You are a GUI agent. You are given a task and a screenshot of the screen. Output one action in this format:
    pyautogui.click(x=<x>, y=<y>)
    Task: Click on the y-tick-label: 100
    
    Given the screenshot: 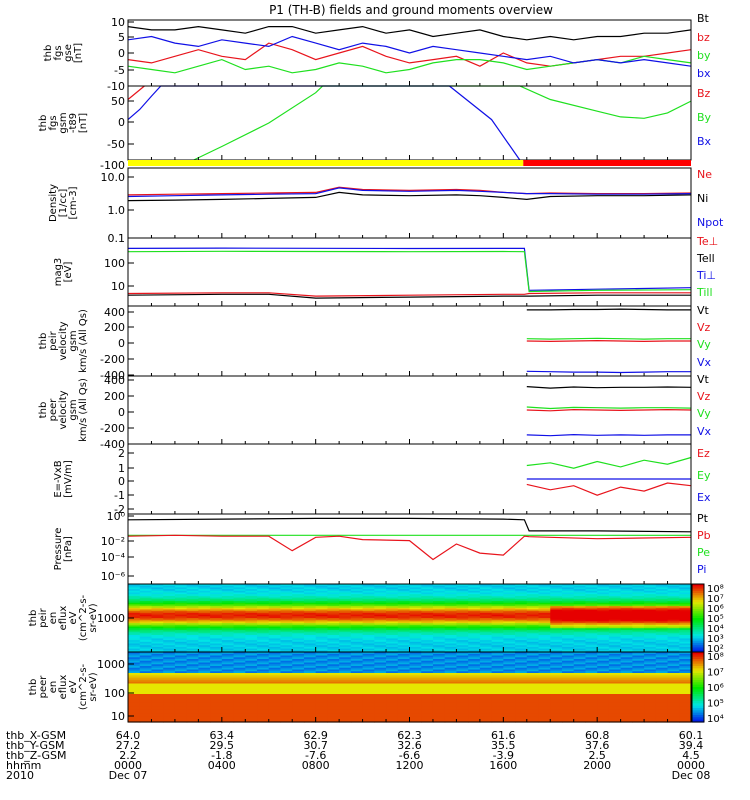 What is the action you would take?
    pyautogui.click(x=114, y=693)
    